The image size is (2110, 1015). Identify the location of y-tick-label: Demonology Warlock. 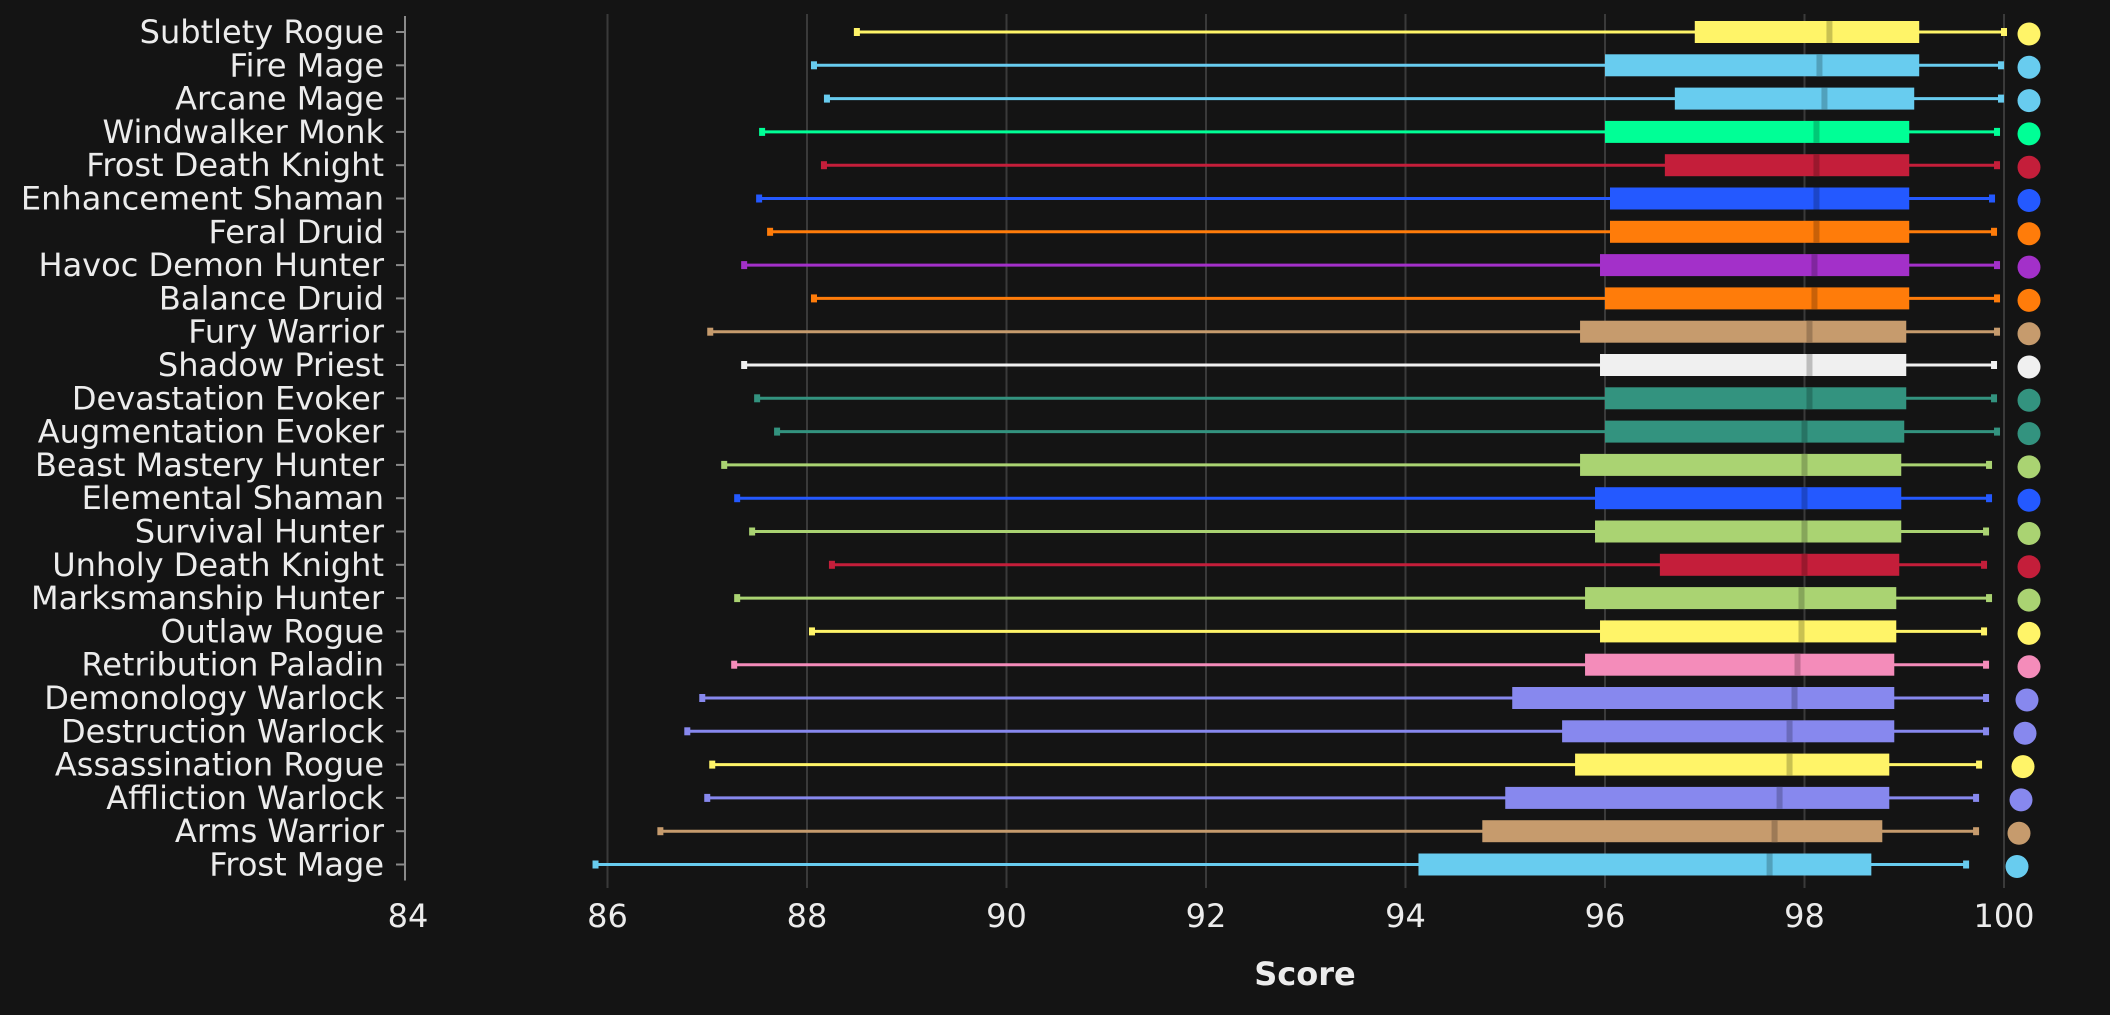
(214, 698).